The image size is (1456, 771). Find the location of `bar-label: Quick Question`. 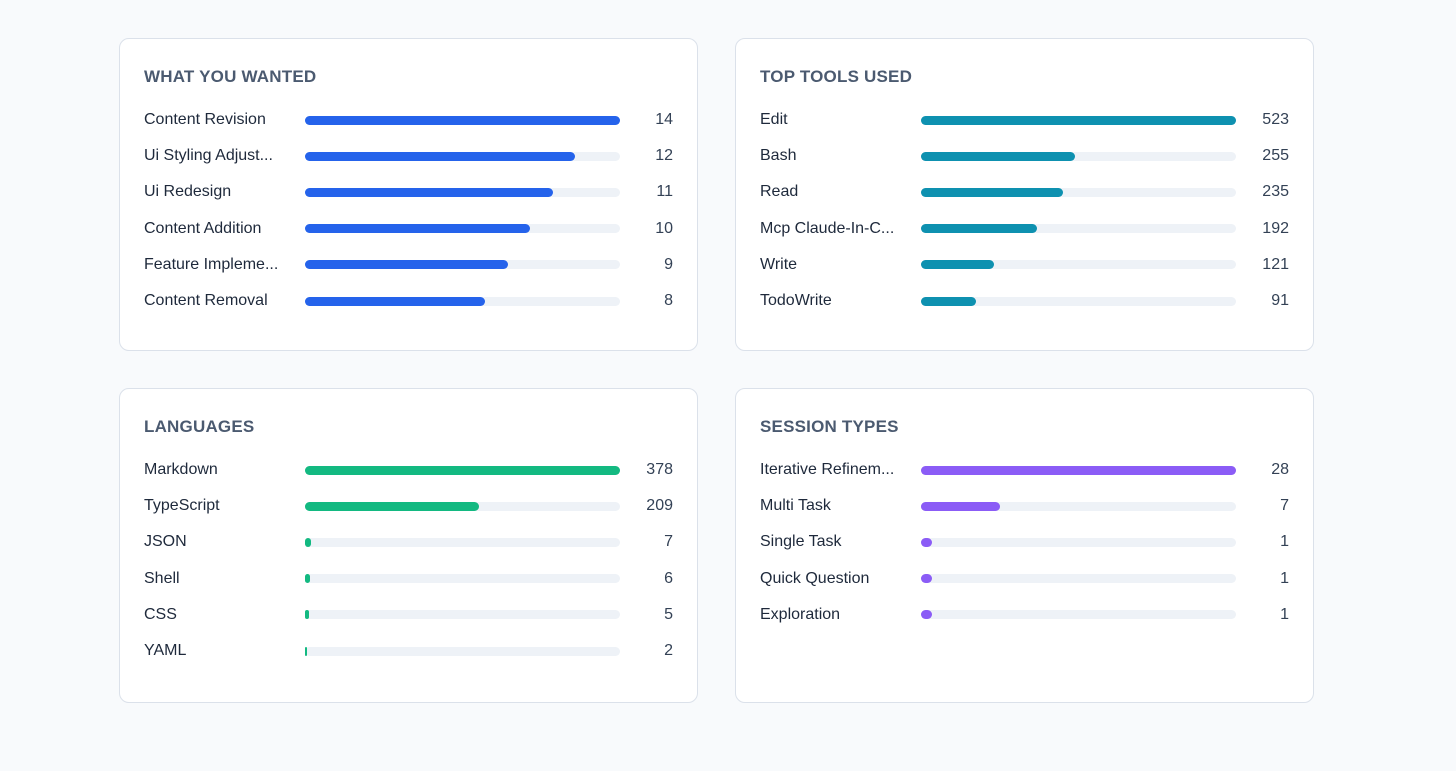

bar-label: Quick Question is located at coordinates (815, 578).